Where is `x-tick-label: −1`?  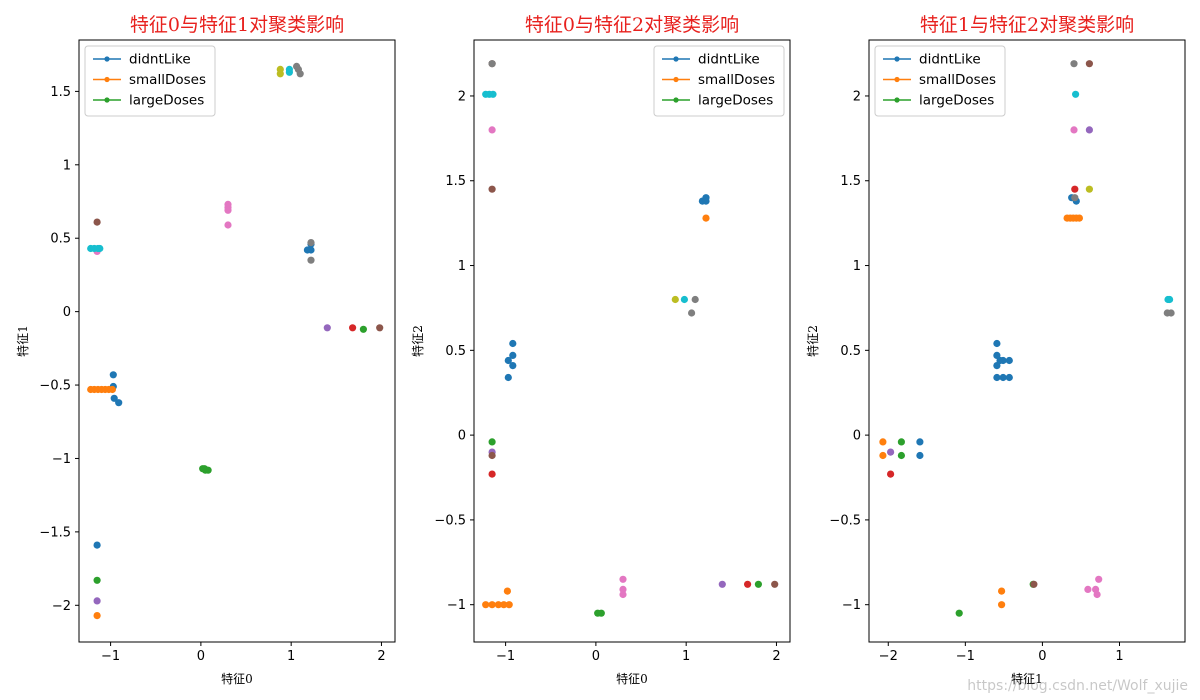
x-tick-label: −1 is located at coordinates (965, 656).